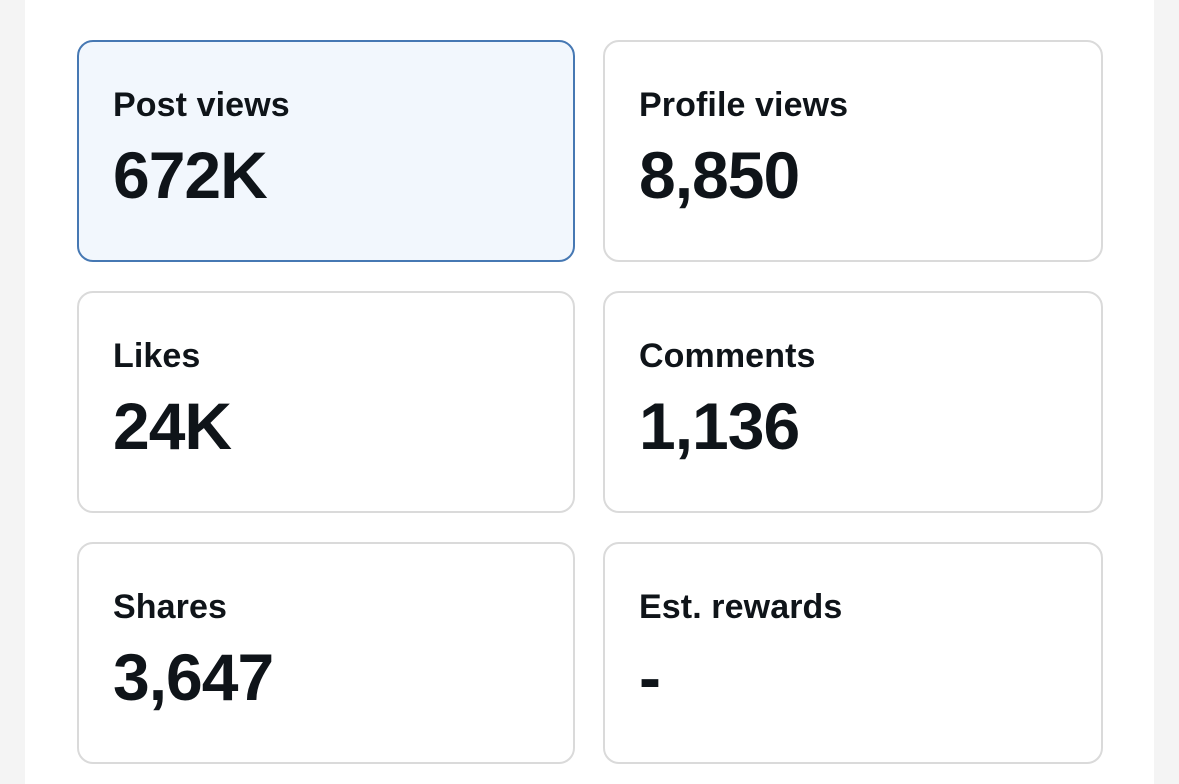 The image size is (1179, 784). What do you see at coordinates (853, 151) in the screenshot?
I see `stat-card-profile-views: Profile views 8,850` at bounding box center [853, 151].